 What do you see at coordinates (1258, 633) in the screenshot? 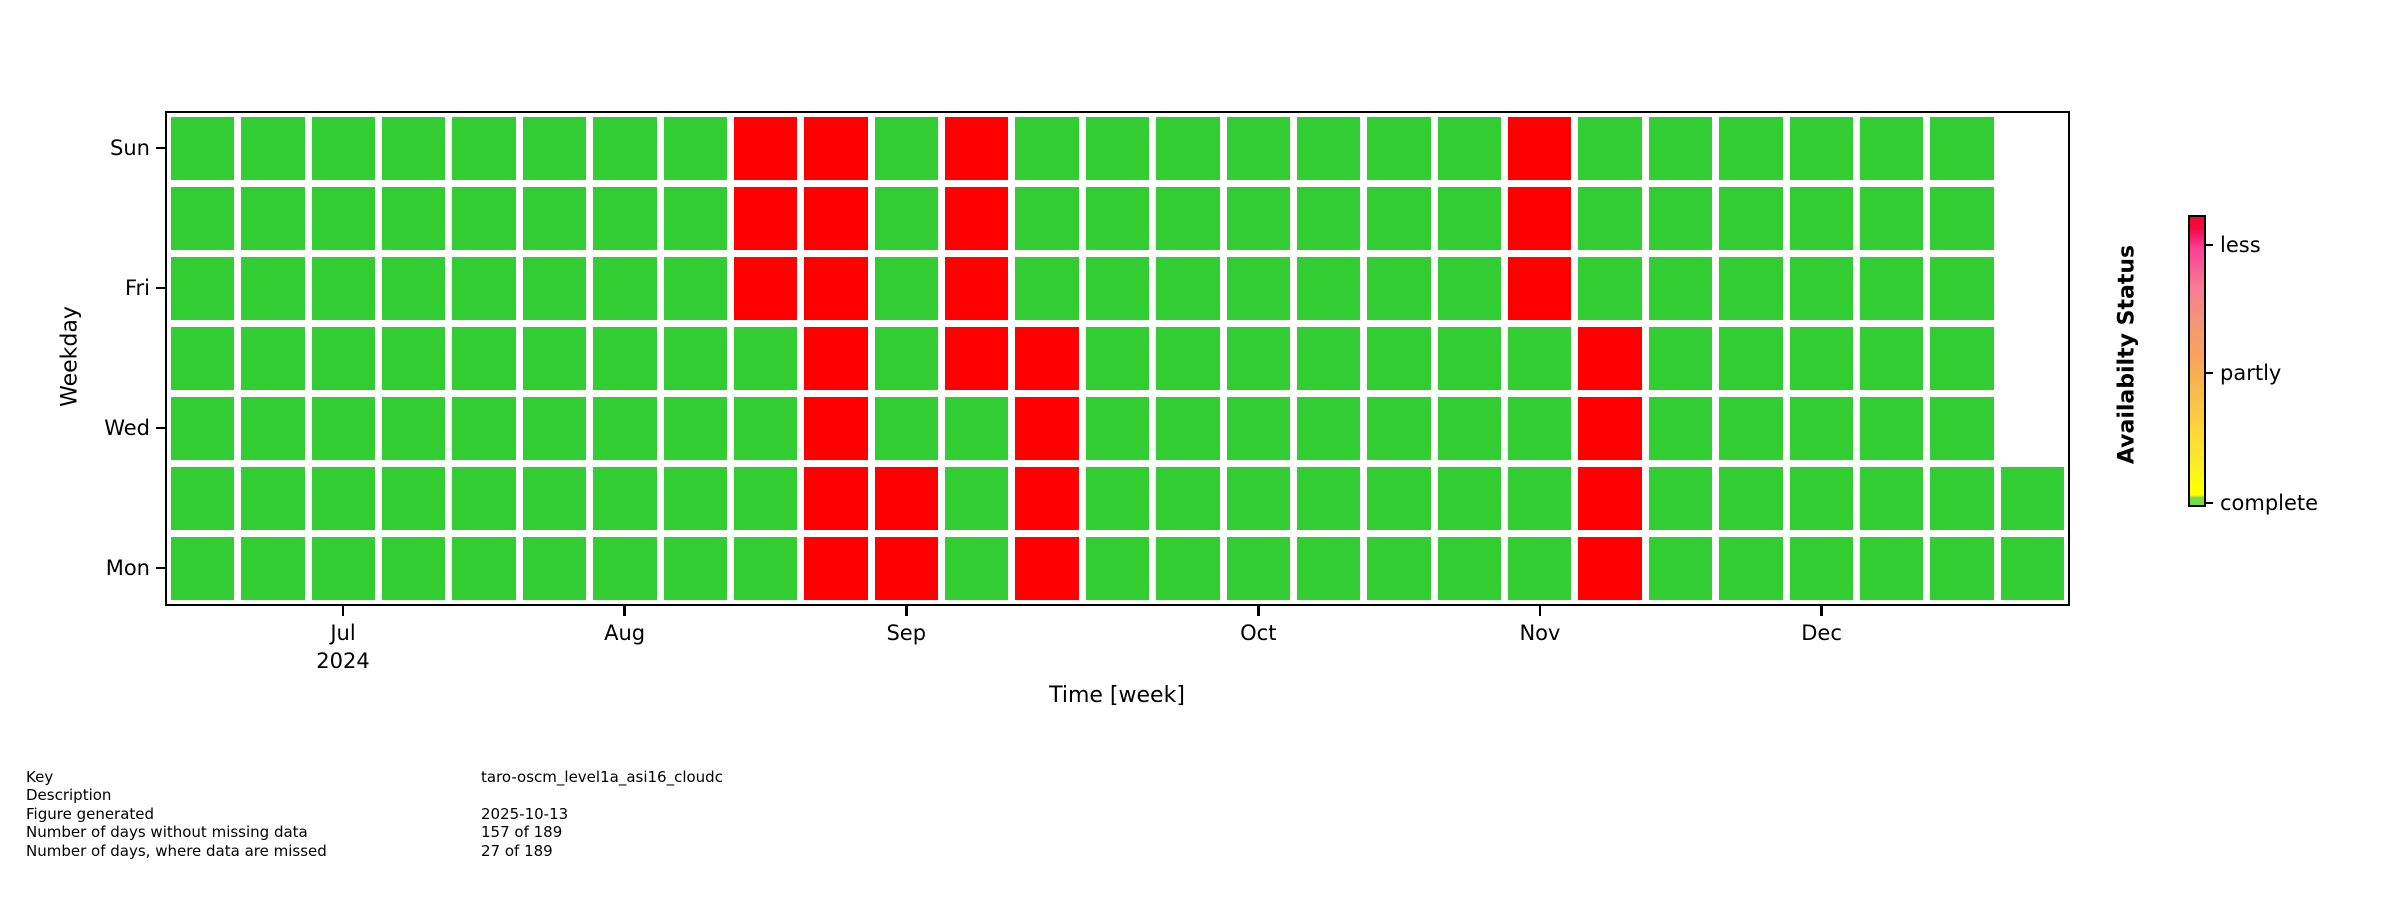
I see `x-tick-label: Oct` at bounding box center [1258, 633].